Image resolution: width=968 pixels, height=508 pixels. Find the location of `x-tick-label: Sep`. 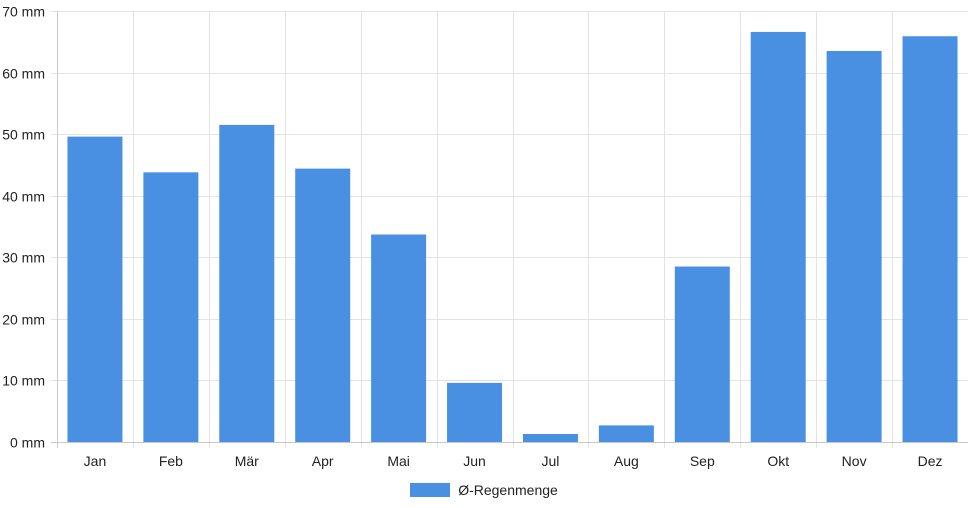

x-tick-label: Sep is located at coordinates (702, 461).